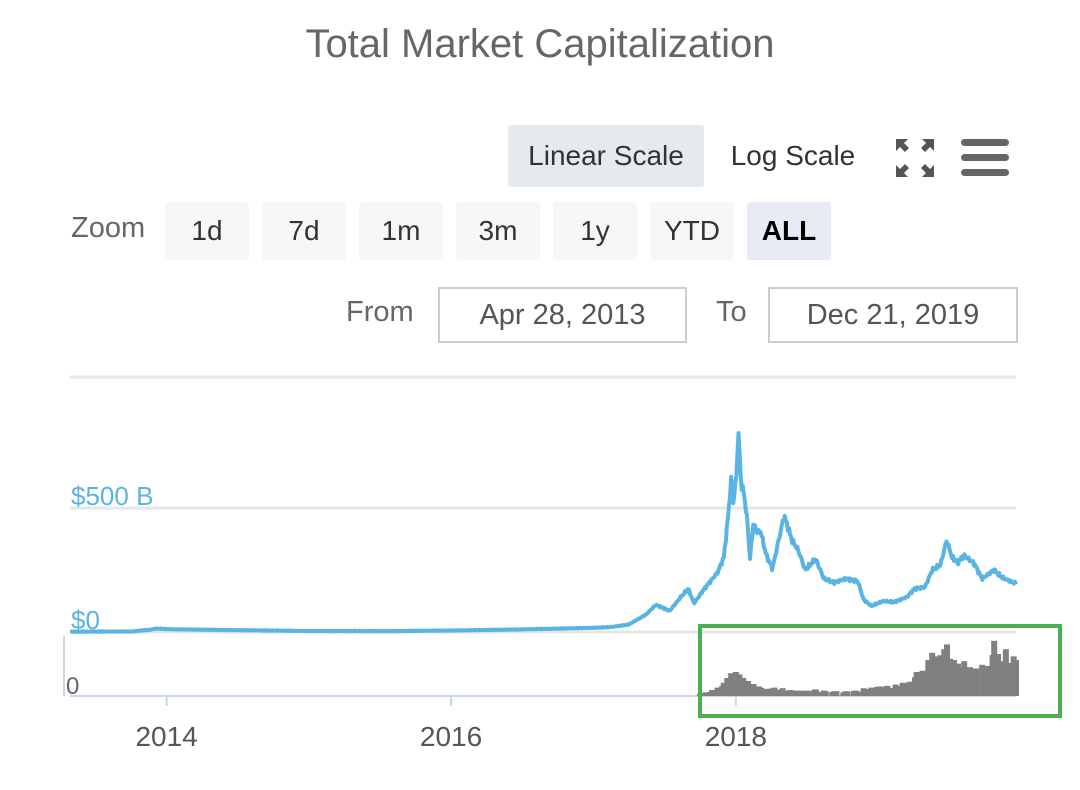 Image resolution: width=1080 pixels, height=790 pixels. I want to click on to-label: To, so click(731, 312).